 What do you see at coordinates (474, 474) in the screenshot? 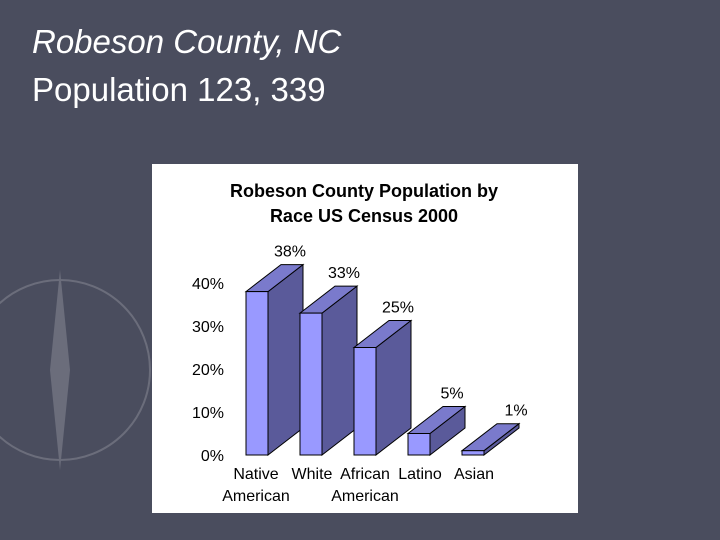
I see `x-tick-label: Asian` at bounding box center [474, 474].